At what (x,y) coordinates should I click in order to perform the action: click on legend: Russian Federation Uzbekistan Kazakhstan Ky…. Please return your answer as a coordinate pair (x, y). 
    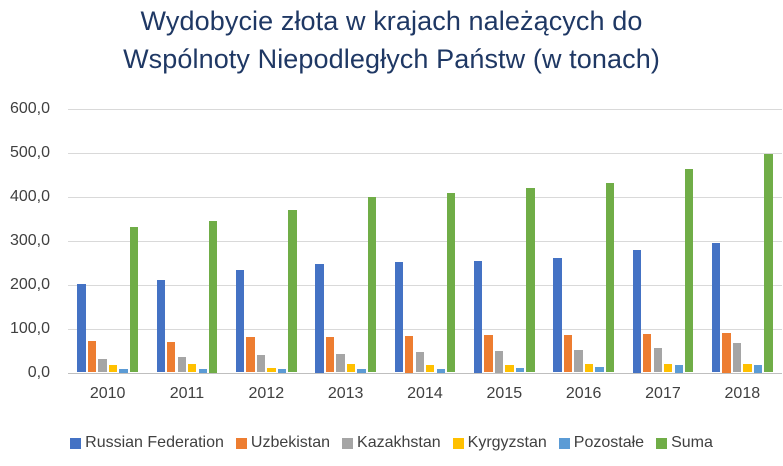
    Looking at the image, I should click on (391, 443).